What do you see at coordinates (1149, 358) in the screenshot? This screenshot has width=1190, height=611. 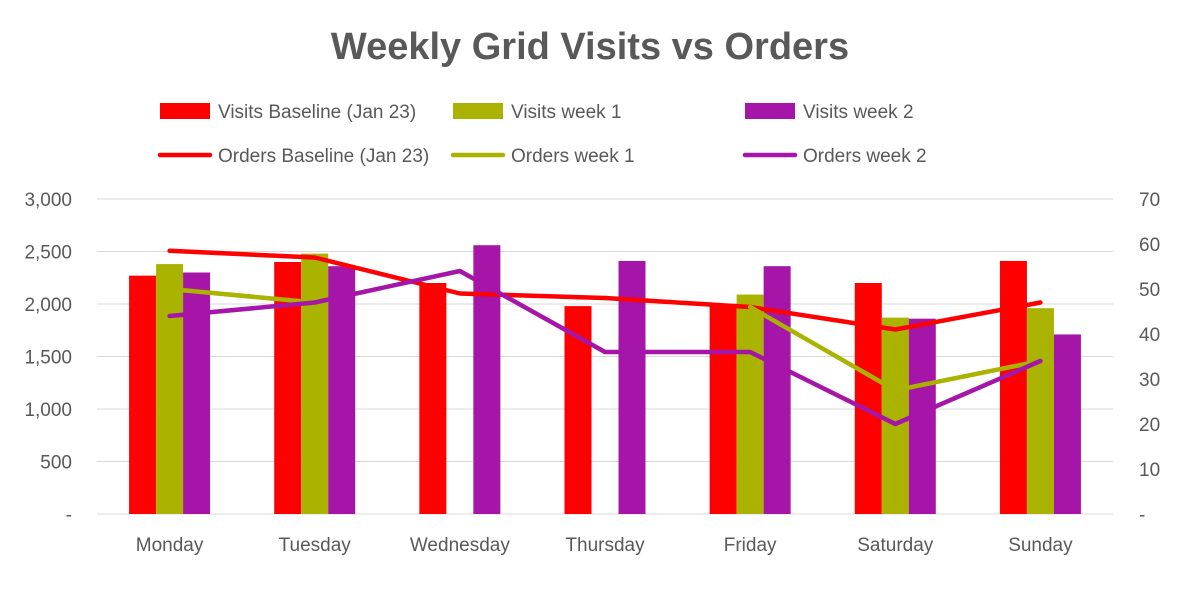 I see `right-axis: - 10 20 30 40 50 60 70` at bounding box center [1149, 358].